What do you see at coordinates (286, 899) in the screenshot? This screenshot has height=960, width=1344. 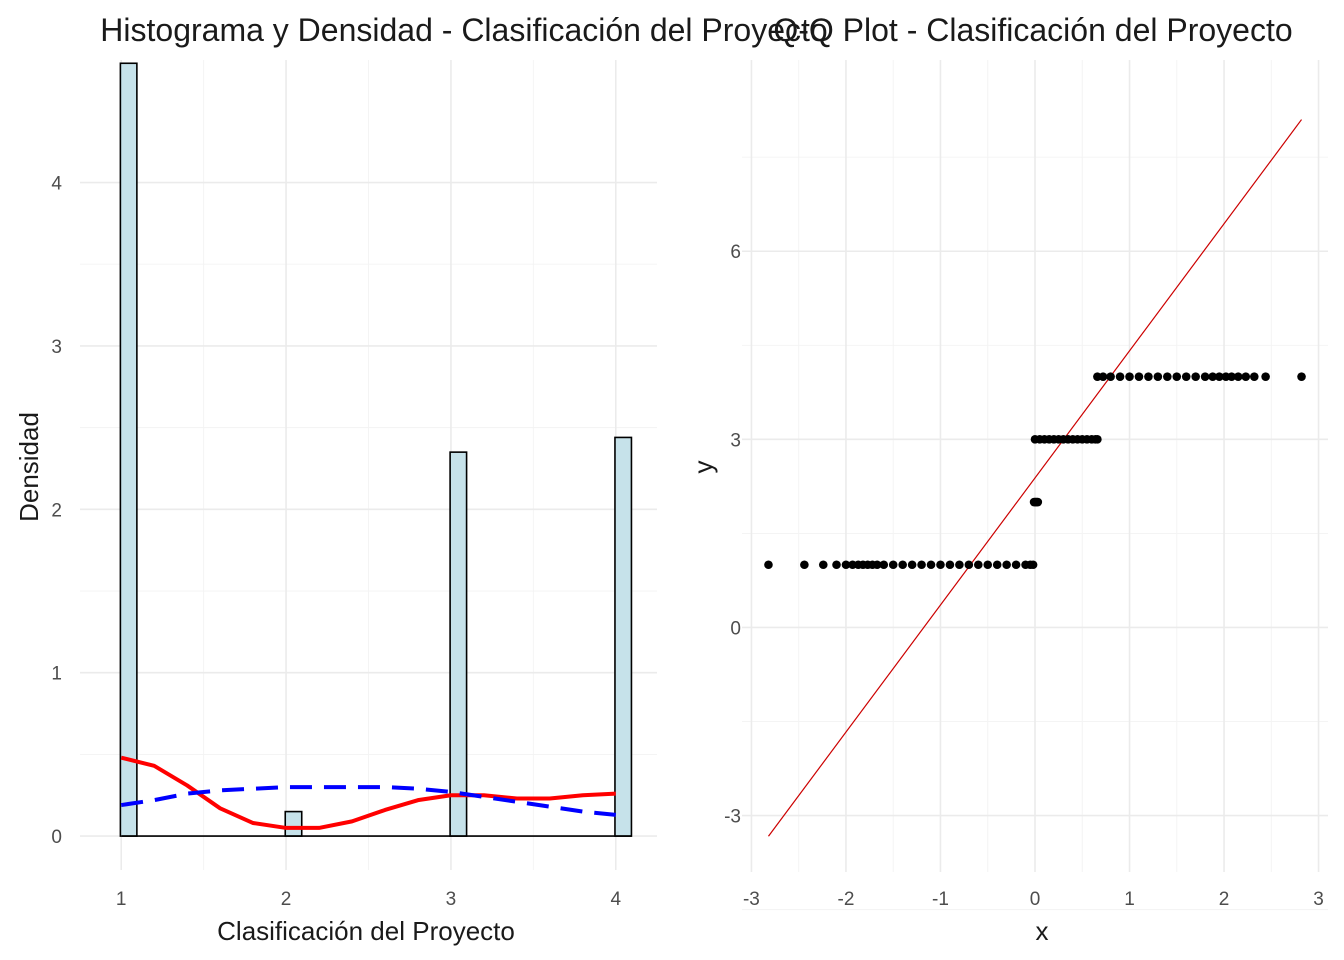 I see `histogram-x-tick-label: 2` at bounding box center [286, 899].